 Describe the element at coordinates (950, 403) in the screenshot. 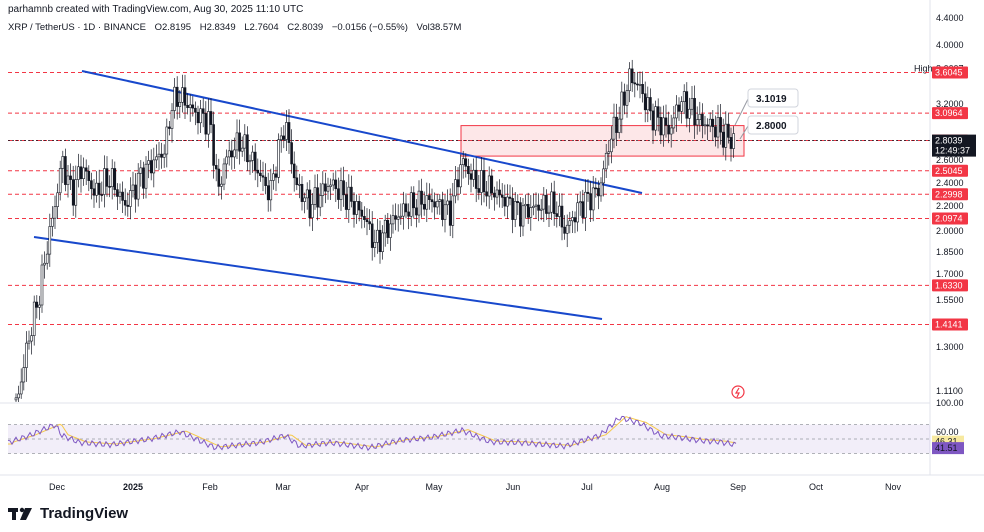

I see `rsi-tick-label: 100.00` at that location.